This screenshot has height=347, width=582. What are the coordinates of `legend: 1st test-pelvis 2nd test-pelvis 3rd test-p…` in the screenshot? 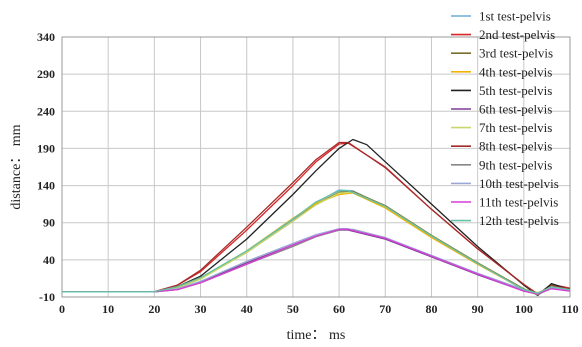 It's located at (505, 118).